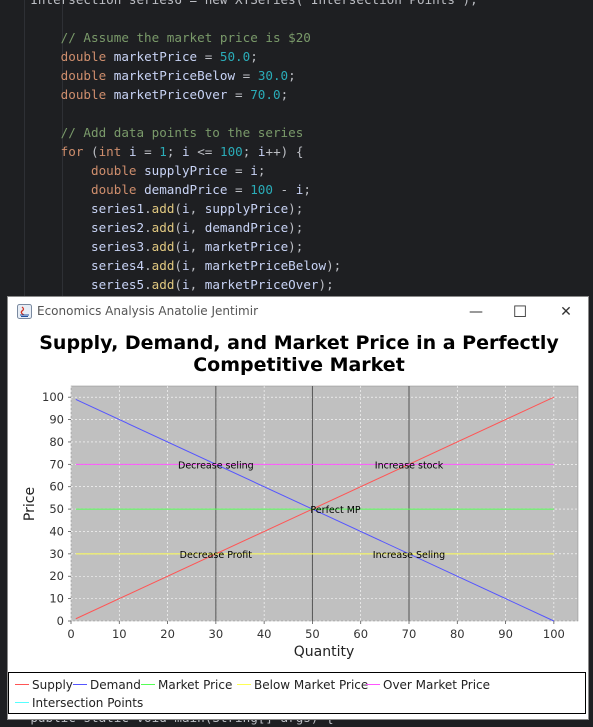  I want to click on y-tick-label: 0, so click(60, 621).